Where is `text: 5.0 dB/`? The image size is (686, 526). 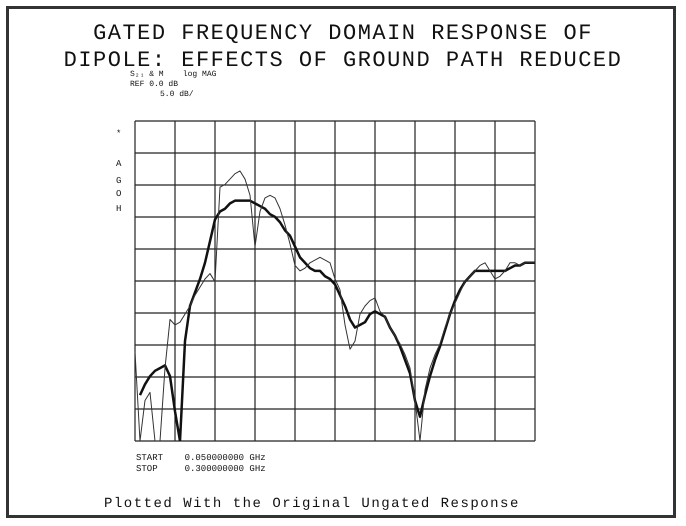
text: 5.0 dB/ is located at coordinates (177, 94).